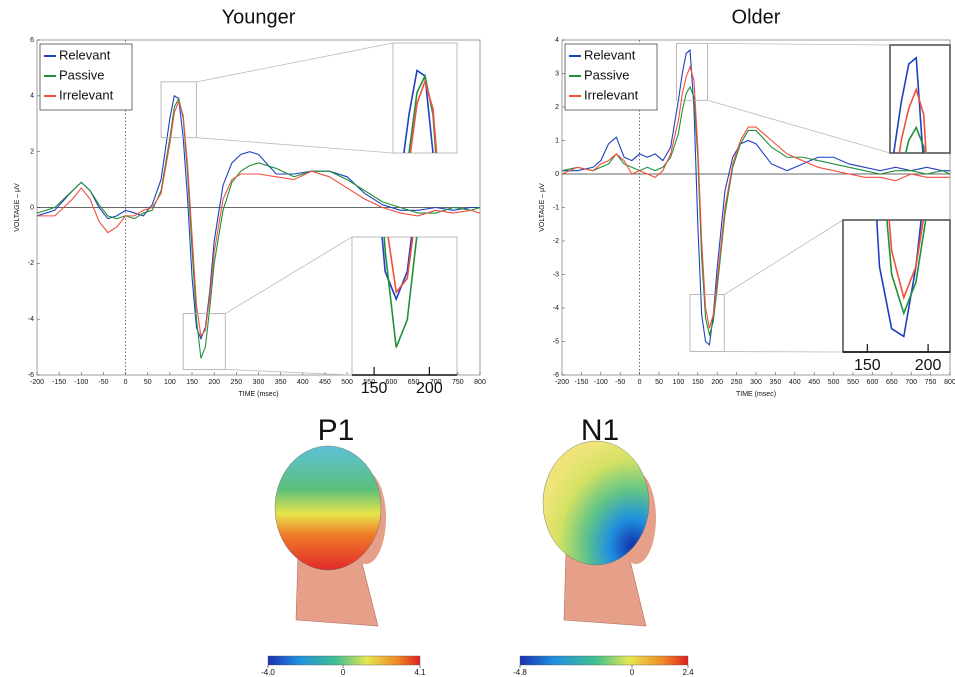  I want to click on colorbar, so click(604, 660).